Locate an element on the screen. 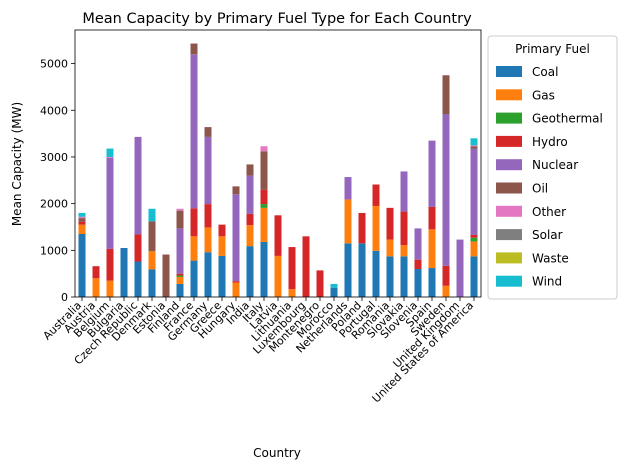  y-axis-label: Mean Capacity (MW) is located at coordinates (17, 164).